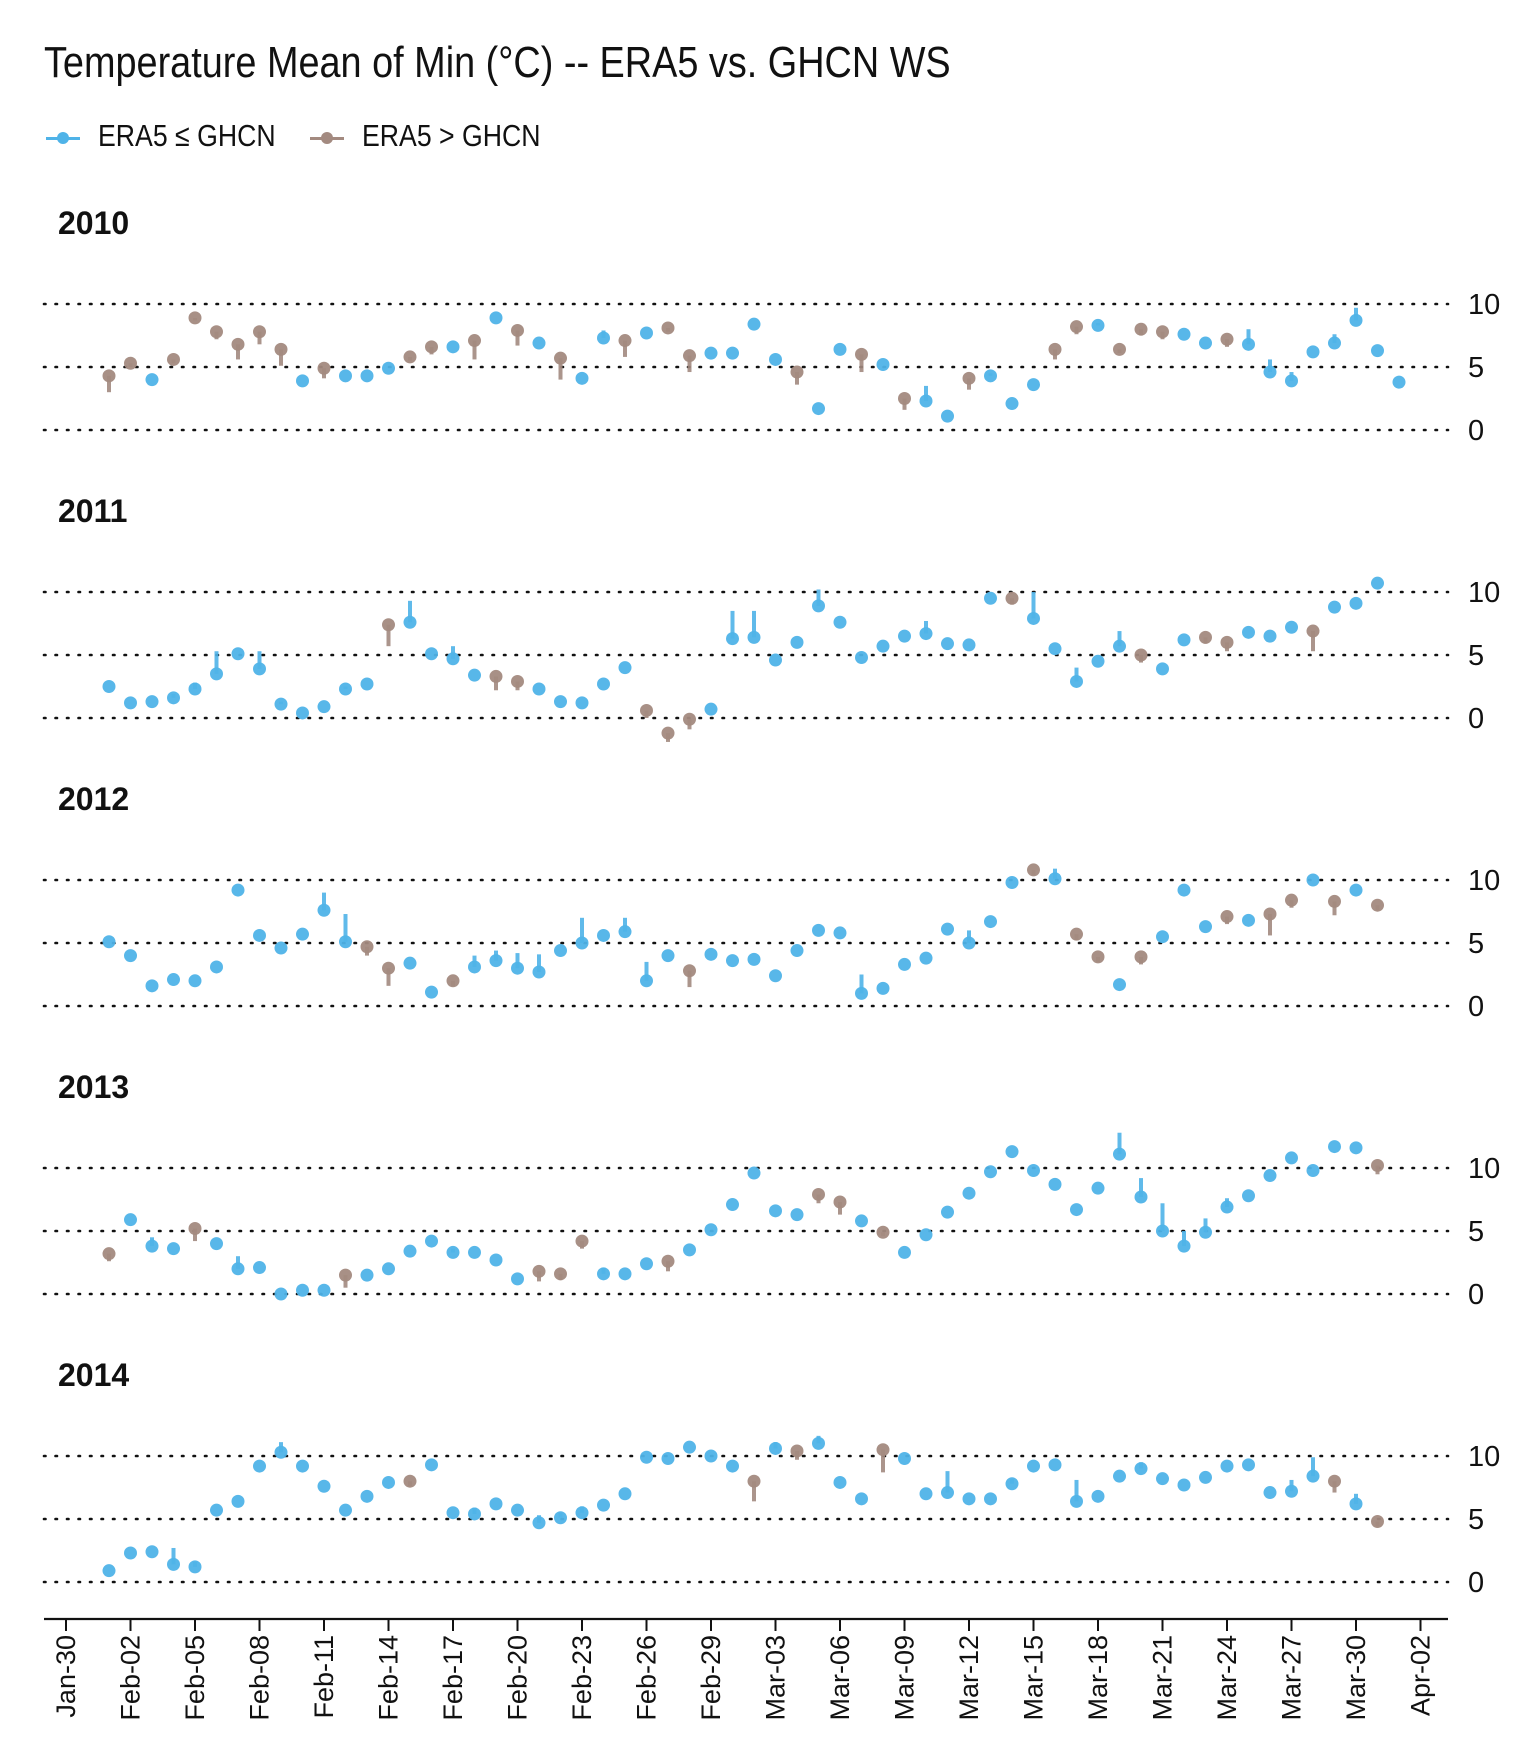 The width and height of the screenshot is (1540, 1760). What do you see at coordinates (1098, 1678) in the screenshot?
I see `x-tick-label-16: Mar-18` at bounding box center [1098, 1678].